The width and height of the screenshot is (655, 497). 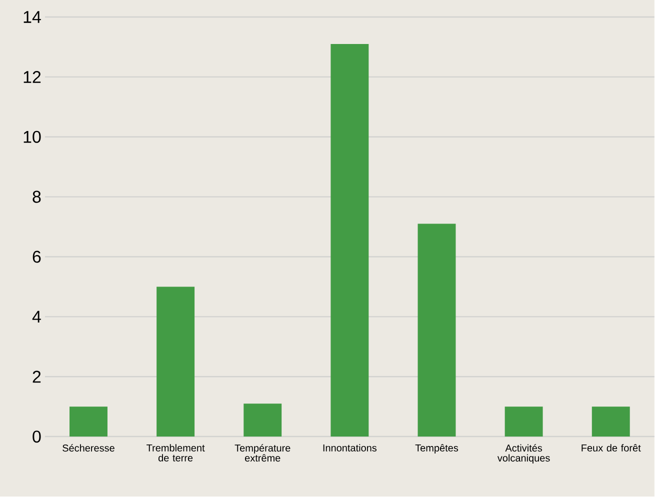 What do you see at coordinates (32, 77) in the screenshot?
I see `y-tick-label: 12` at bounding box center [32, 77].